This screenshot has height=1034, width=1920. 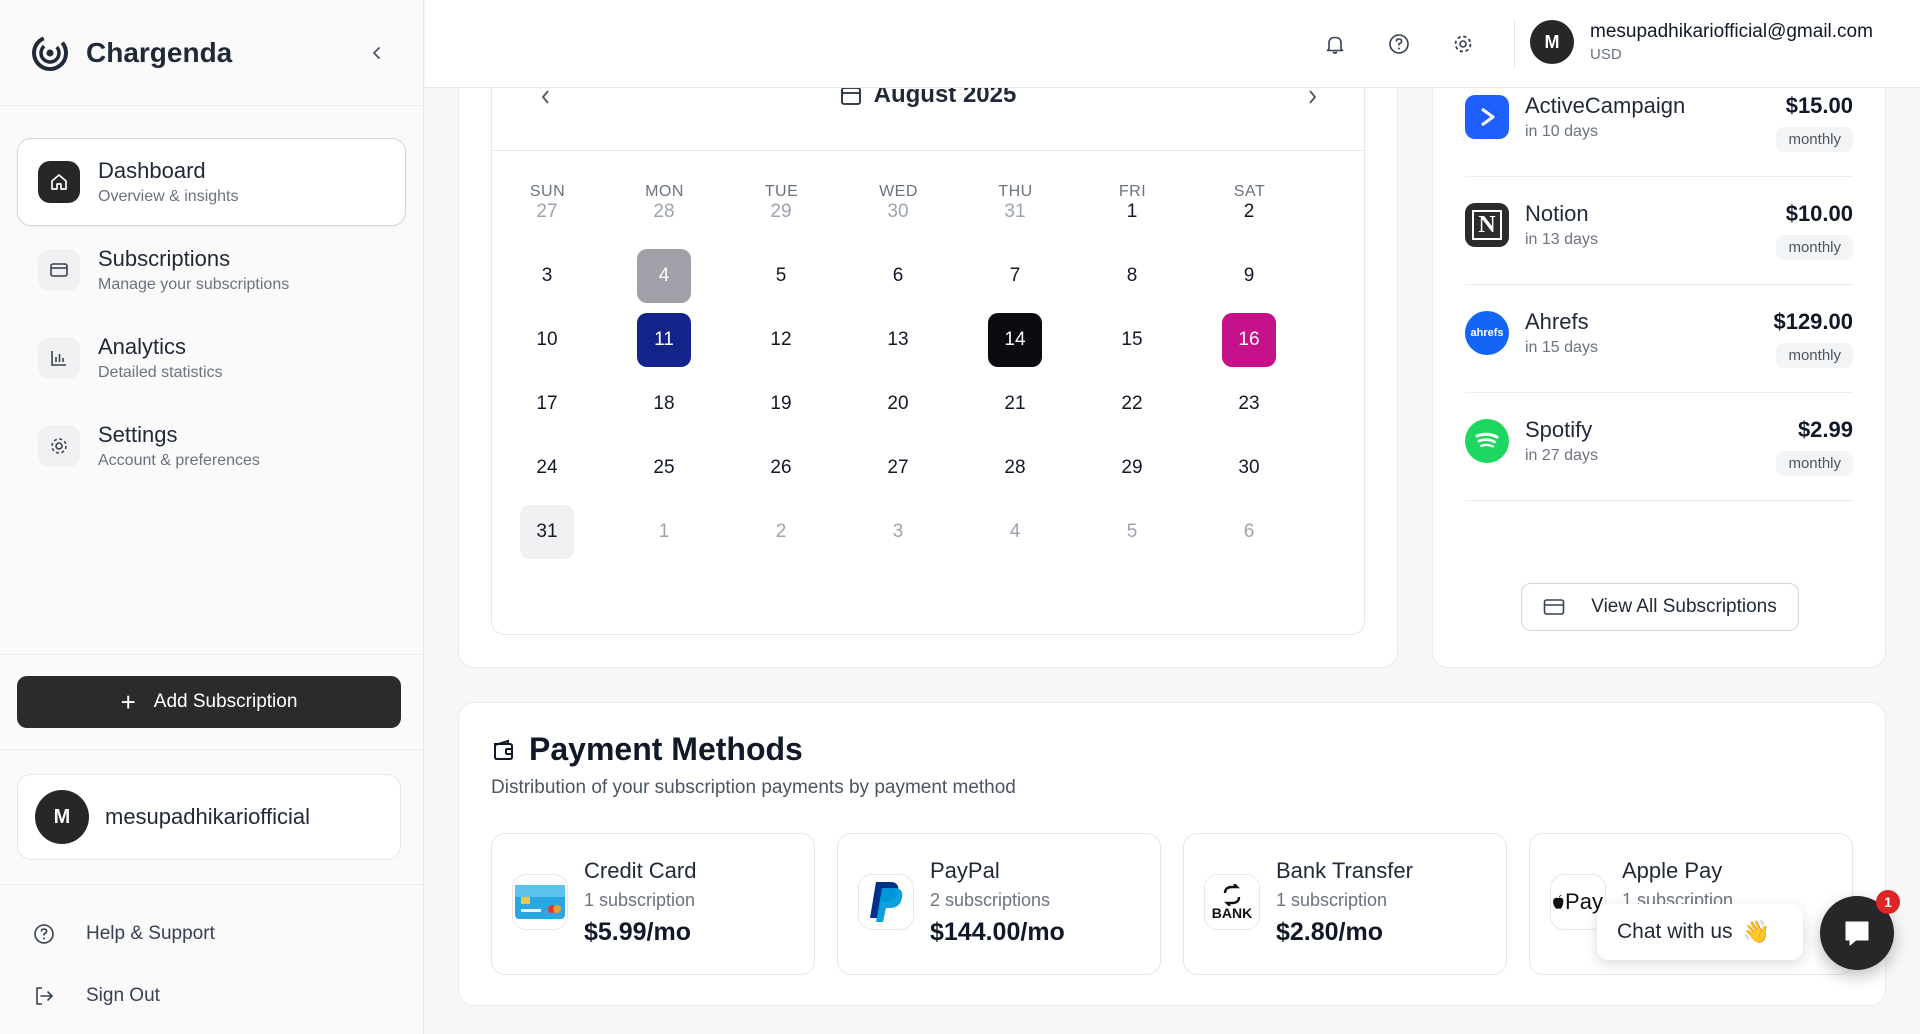 I want to click on help-circle-icon, so click(x=44, y=934).